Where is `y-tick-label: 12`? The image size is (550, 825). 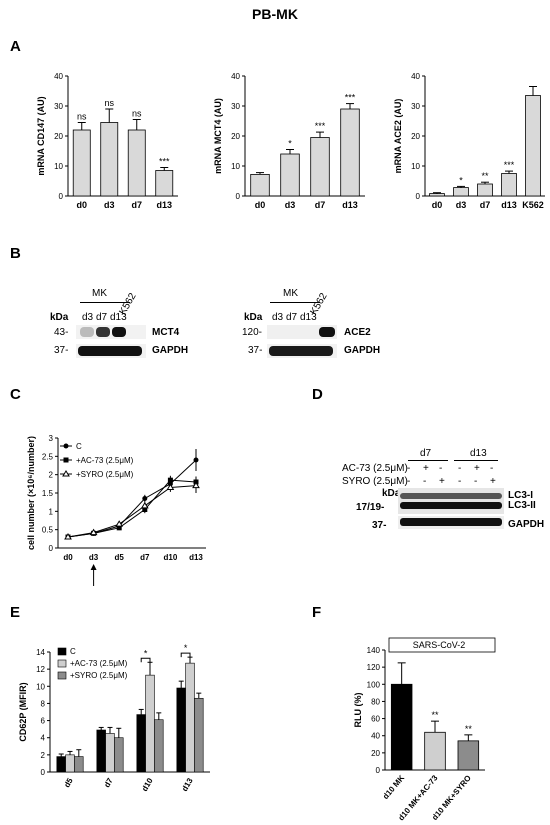 y-tick-label: 12 is located at coordinates (40, 669).